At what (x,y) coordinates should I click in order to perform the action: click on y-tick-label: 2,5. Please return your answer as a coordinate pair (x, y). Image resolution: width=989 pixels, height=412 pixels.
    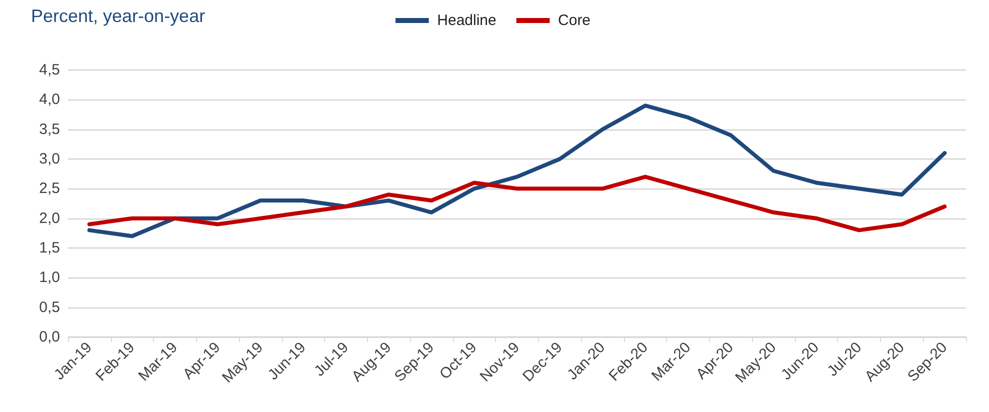
    Looking at the image, I should click on (49, 189).